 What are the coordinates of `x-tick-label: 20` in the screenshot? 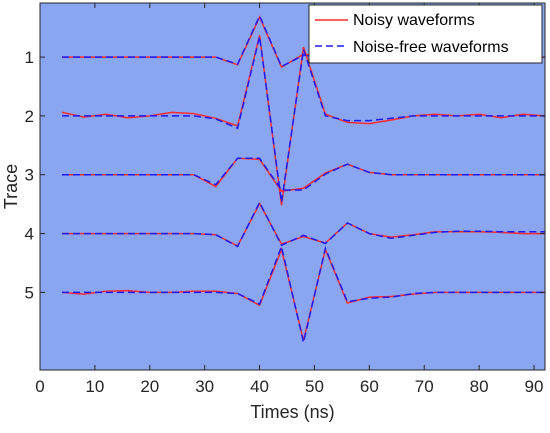 It's located at (149, 386).